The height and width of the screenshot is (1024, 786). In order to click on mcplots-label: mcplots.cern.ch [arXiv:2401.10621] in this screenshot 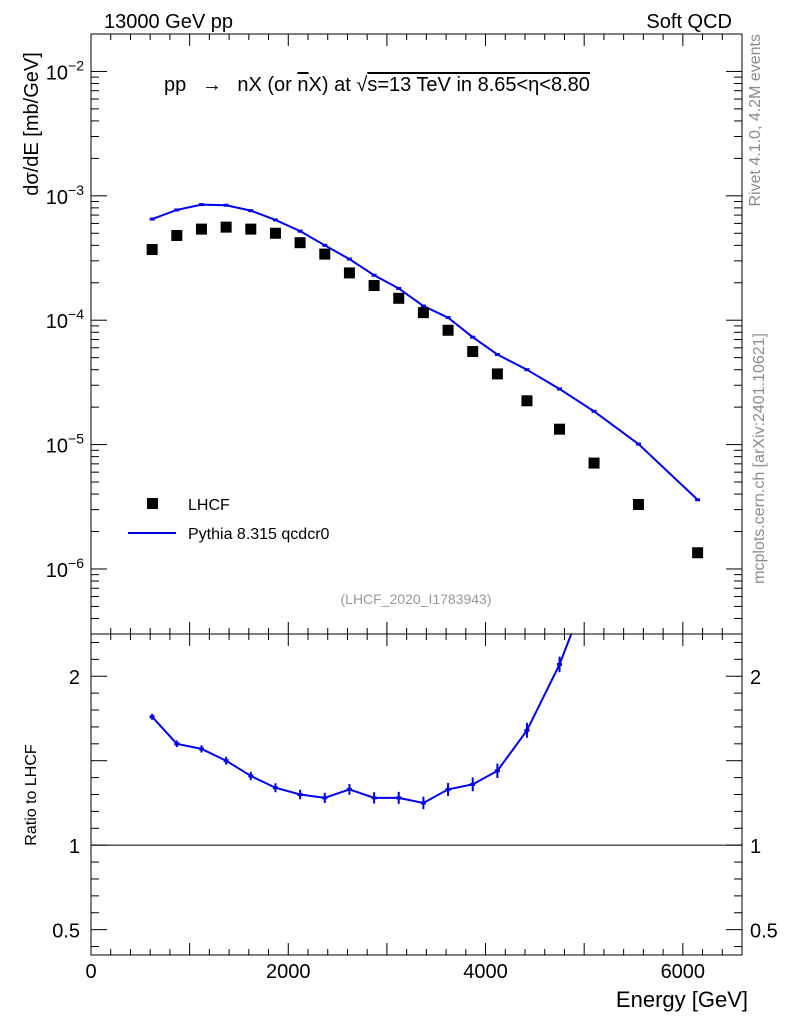, I will do `click(759, 458)`.